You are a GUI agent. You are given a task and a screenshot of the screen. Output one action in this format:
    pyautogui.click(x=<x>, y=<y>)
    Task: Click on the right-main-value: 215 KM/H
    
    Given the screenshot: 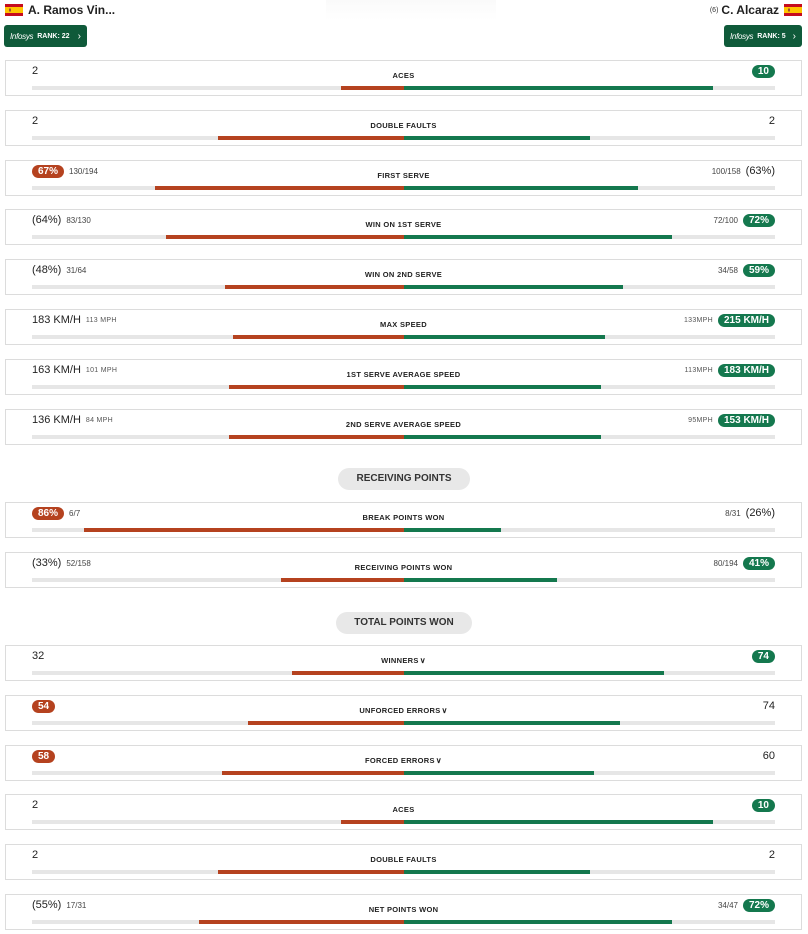 What is the action you would take?
    pyautogui.click(x=746, y=320)
    